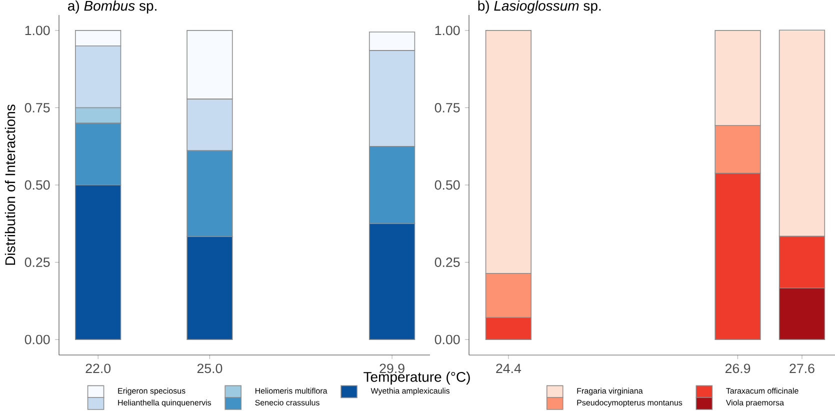  I want to click on legend-label: Pseudocymopterus montanus, so click(629, 404).